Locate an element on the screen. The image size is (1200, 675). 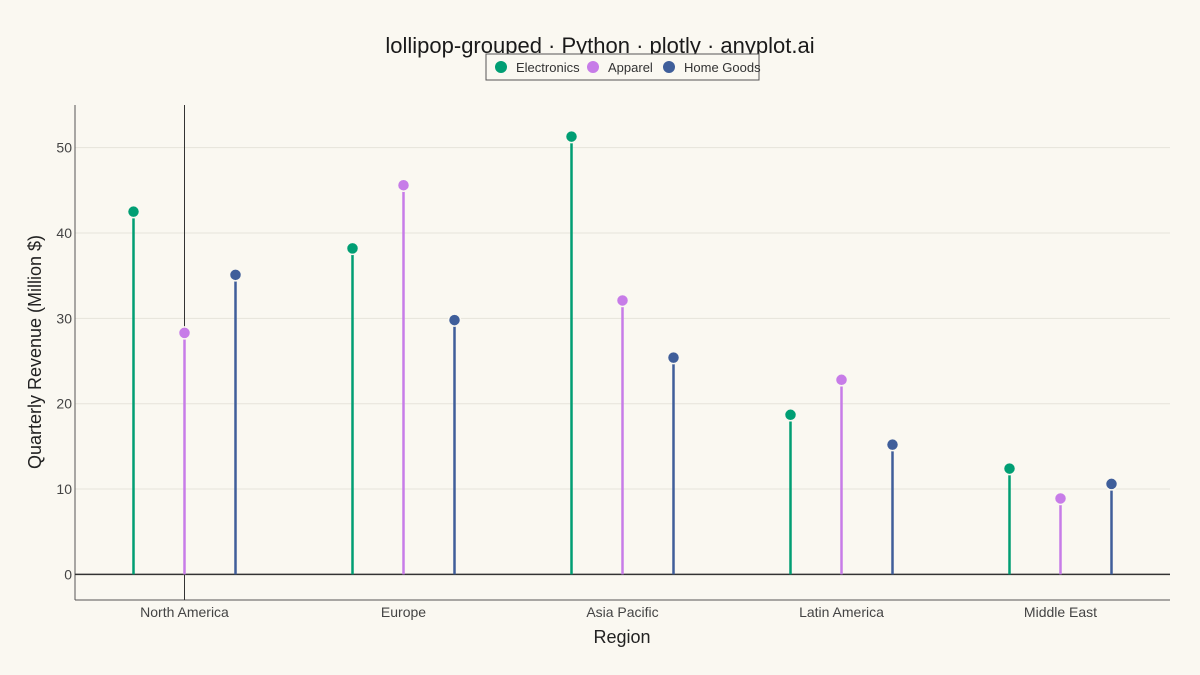
y-tick-label: 10 is located at coordinates (64, 489).